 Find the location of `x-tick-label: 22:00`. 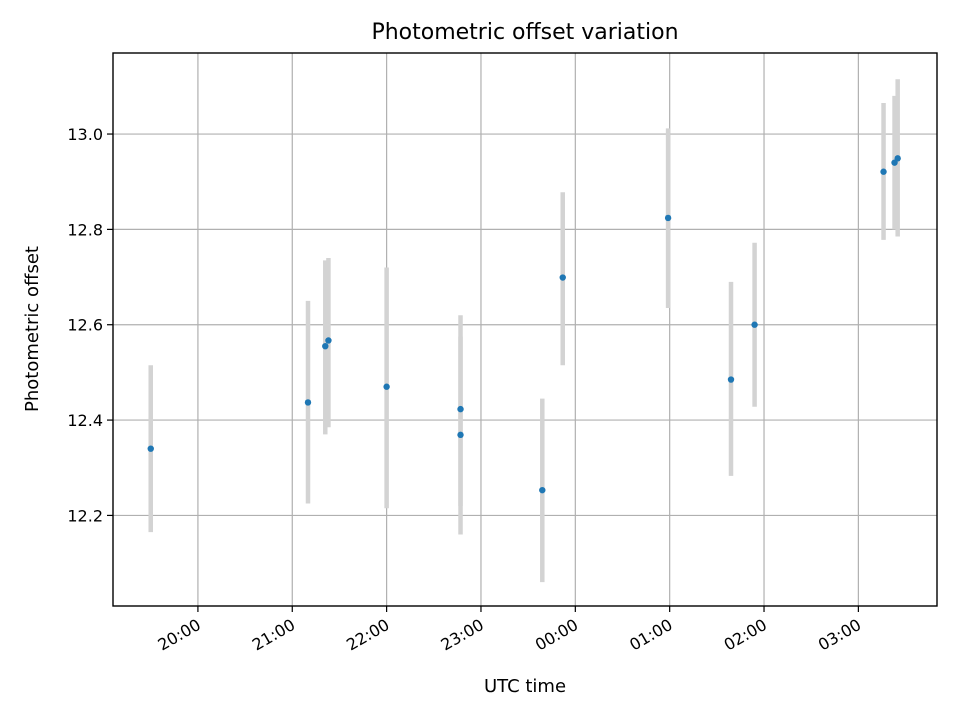

x-tick-label: 22:00 is located at coordinates (367, 635).